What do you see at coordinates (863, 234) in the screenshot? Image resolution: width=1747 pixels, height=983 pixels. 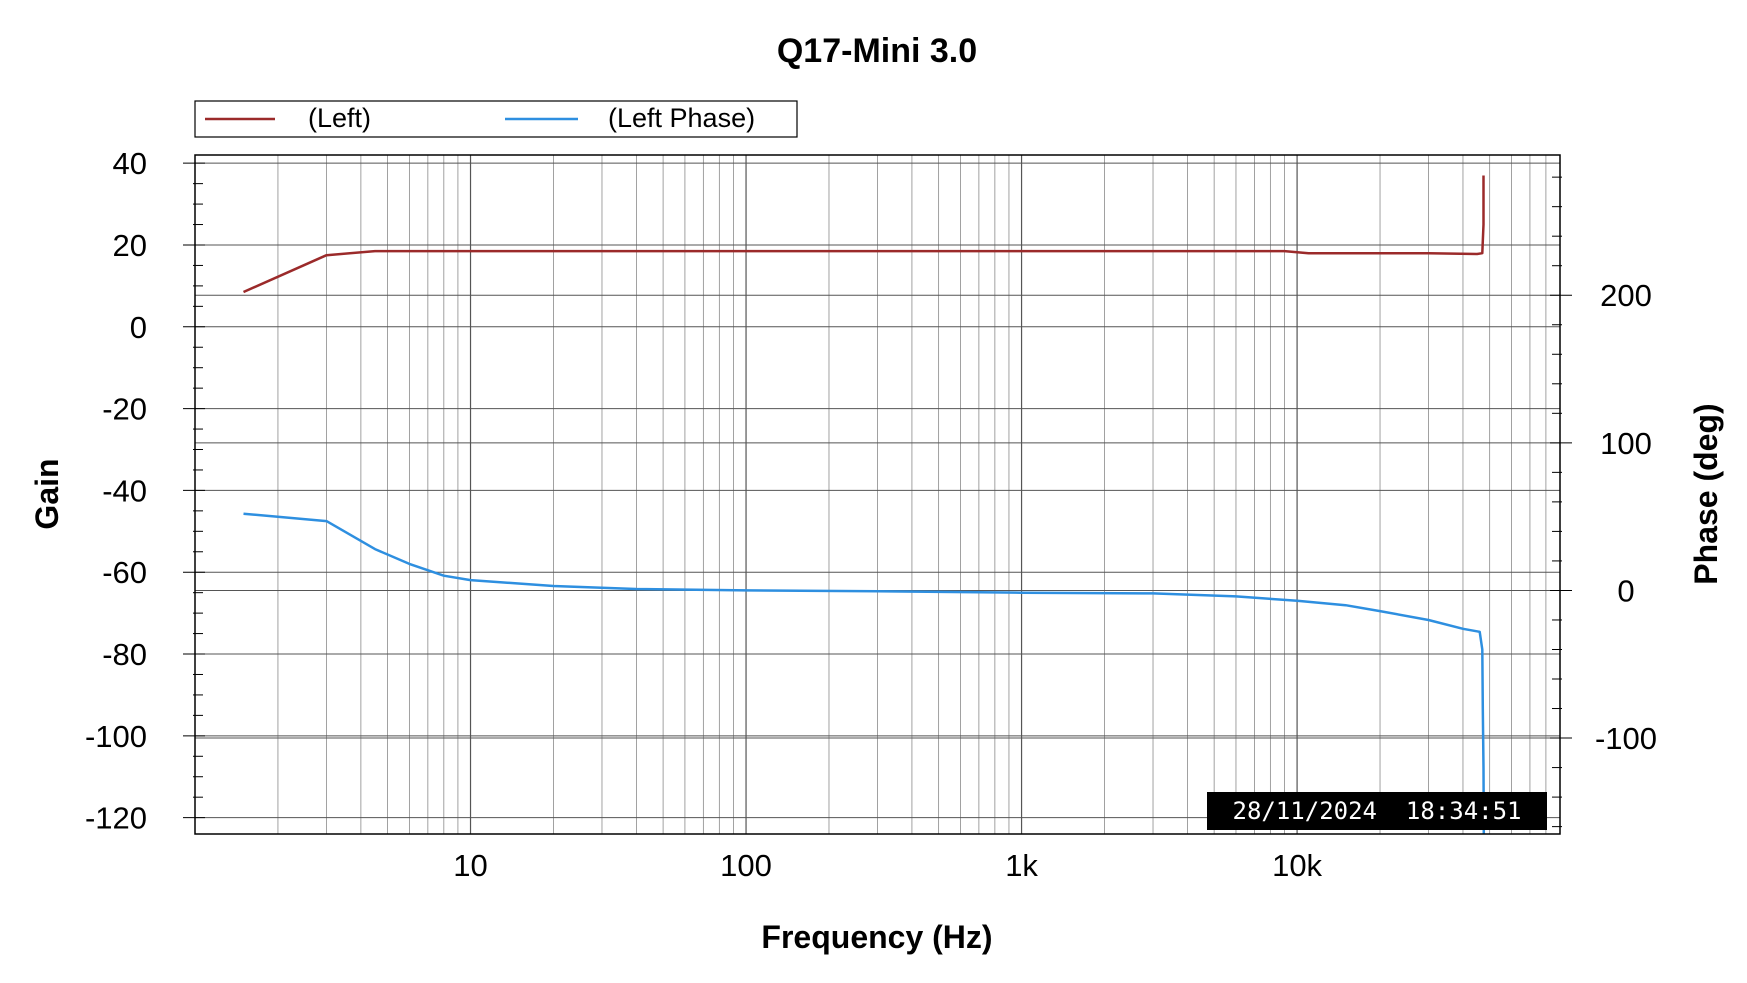 I see `series-line-left` at bounding box center [863, 234].